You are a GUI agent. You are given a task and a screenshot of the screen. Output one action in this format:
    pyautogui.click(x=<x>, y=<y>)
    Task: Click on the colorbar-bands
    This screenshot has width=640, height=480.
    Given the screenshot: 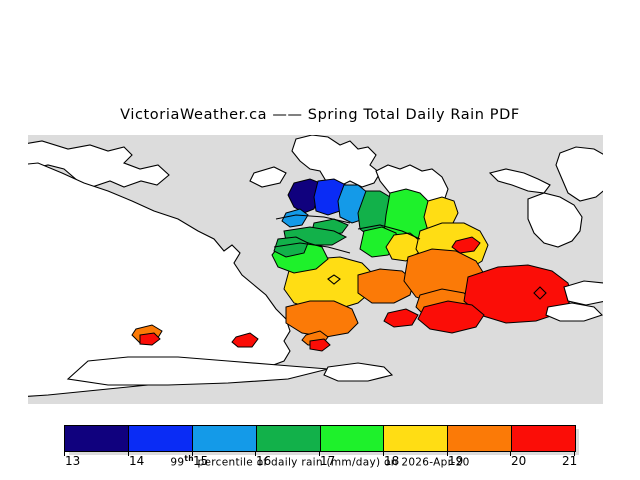 What is the action you would take?
    pyautogui.click(x=320, y=438)
    